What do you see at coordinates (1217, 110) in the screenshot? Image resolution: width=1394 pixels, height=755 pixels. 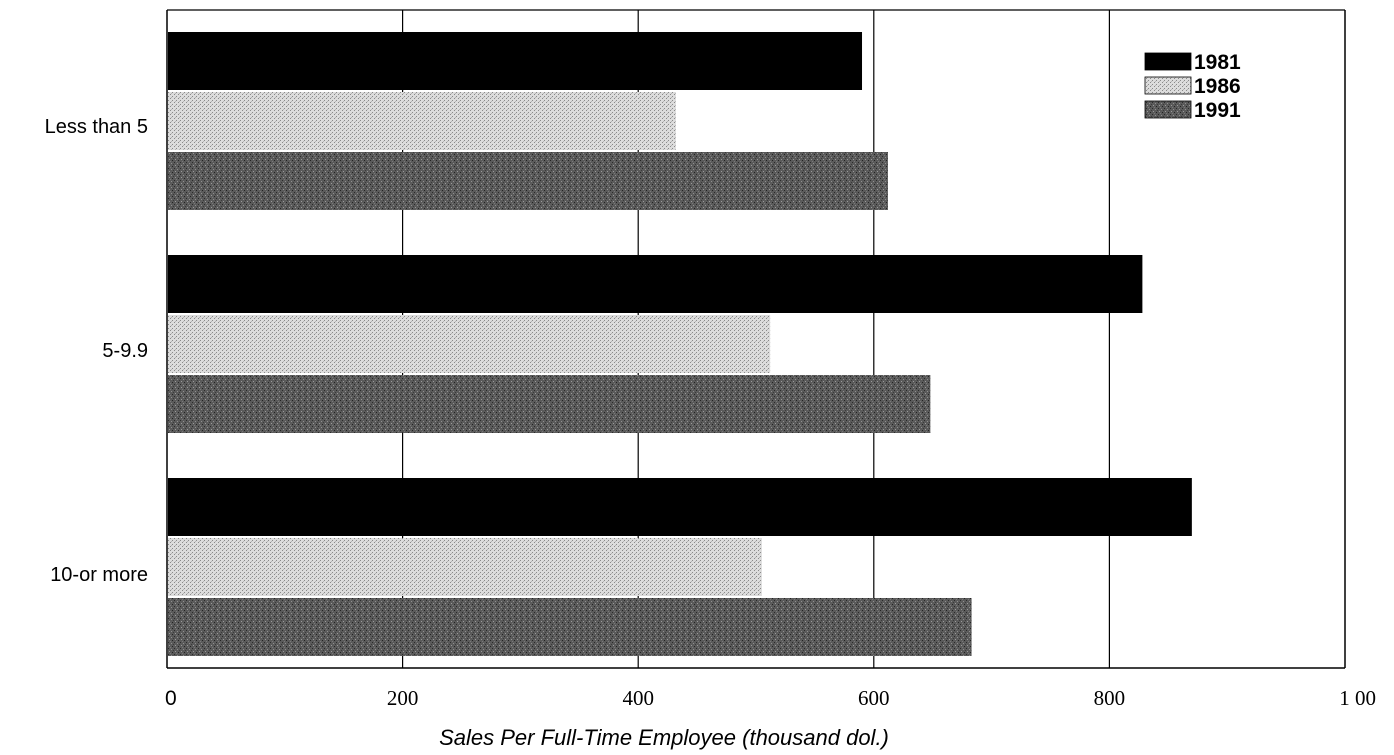 I see `legend-label-1991: 1991` at bounding box center [1217, 110].